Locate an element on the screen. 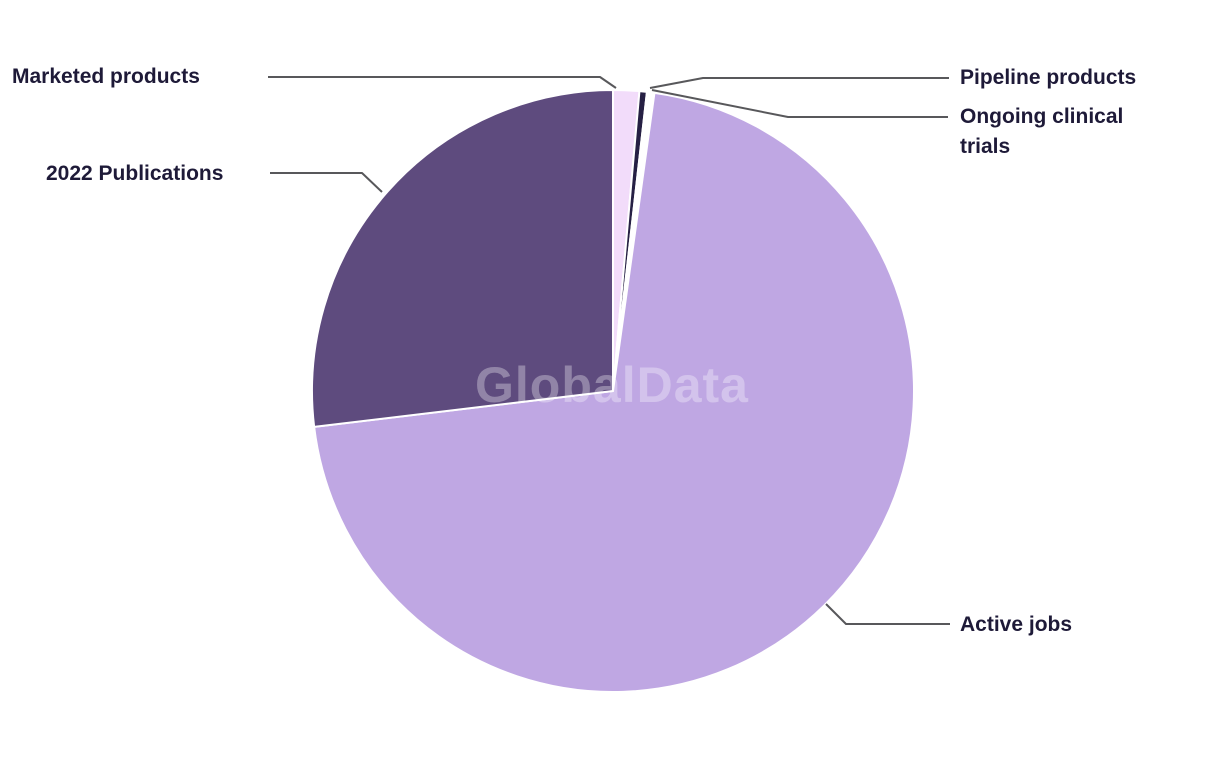 The width and height of the screenshot is (1220, 764). leader-line-pipeline-products is located at coordinates (799, 83).